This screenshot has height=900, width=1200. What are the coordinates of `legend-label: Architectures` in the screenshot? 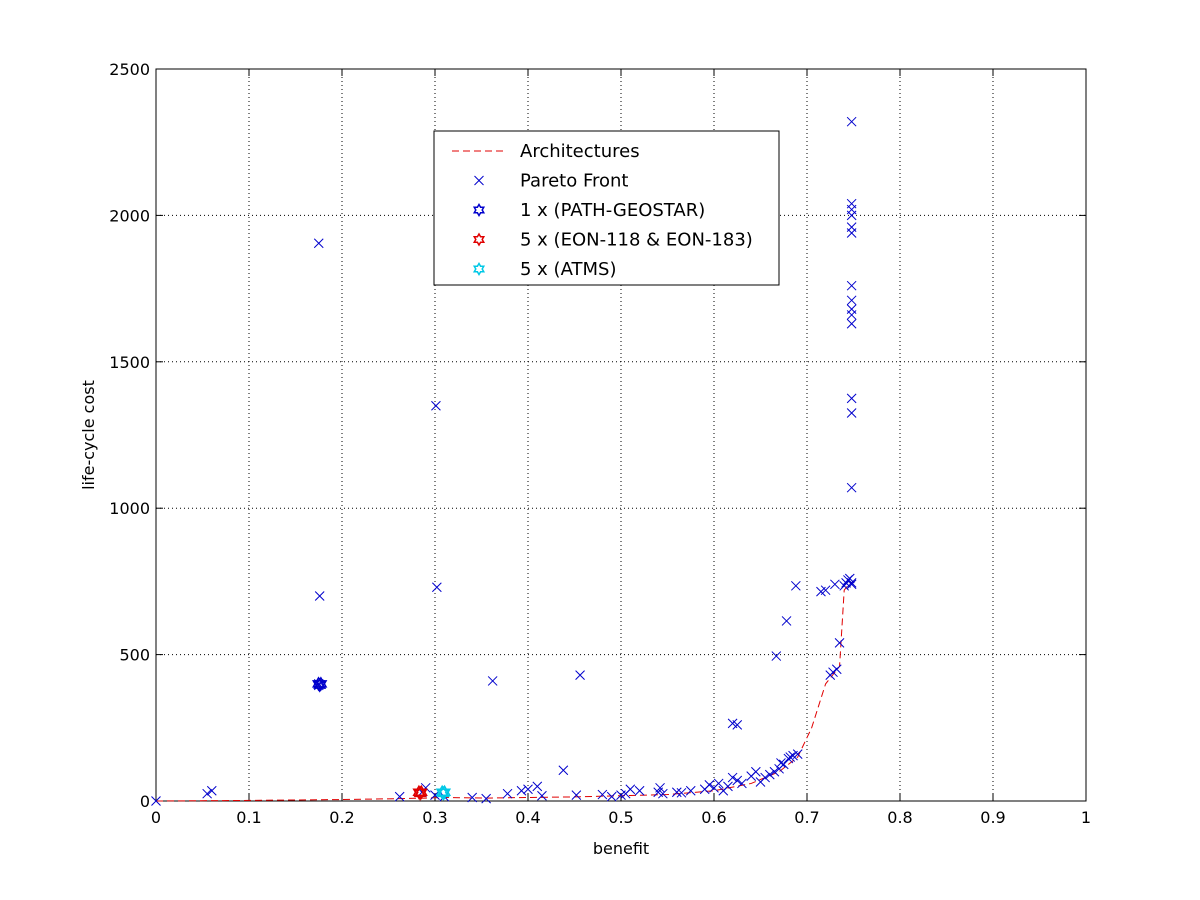 It's located at (580, 151).